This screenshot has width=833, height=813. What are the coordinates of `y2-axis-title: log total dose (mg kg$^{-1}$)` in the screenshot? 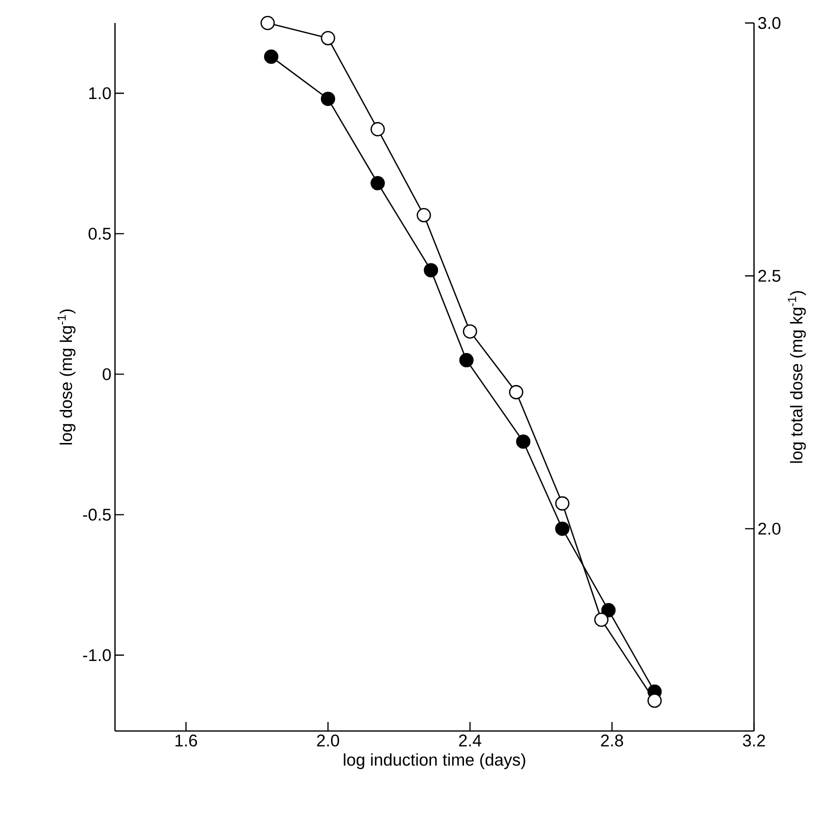 It's located at (797, 377).